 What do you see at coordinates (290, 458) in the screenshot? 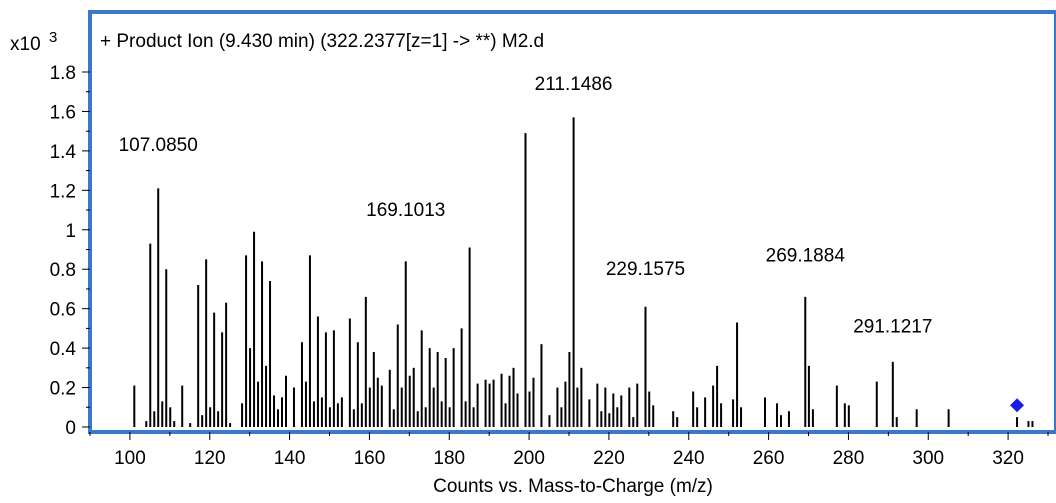
I see `x-tick-label: 140` at bounding box center [290, 458].